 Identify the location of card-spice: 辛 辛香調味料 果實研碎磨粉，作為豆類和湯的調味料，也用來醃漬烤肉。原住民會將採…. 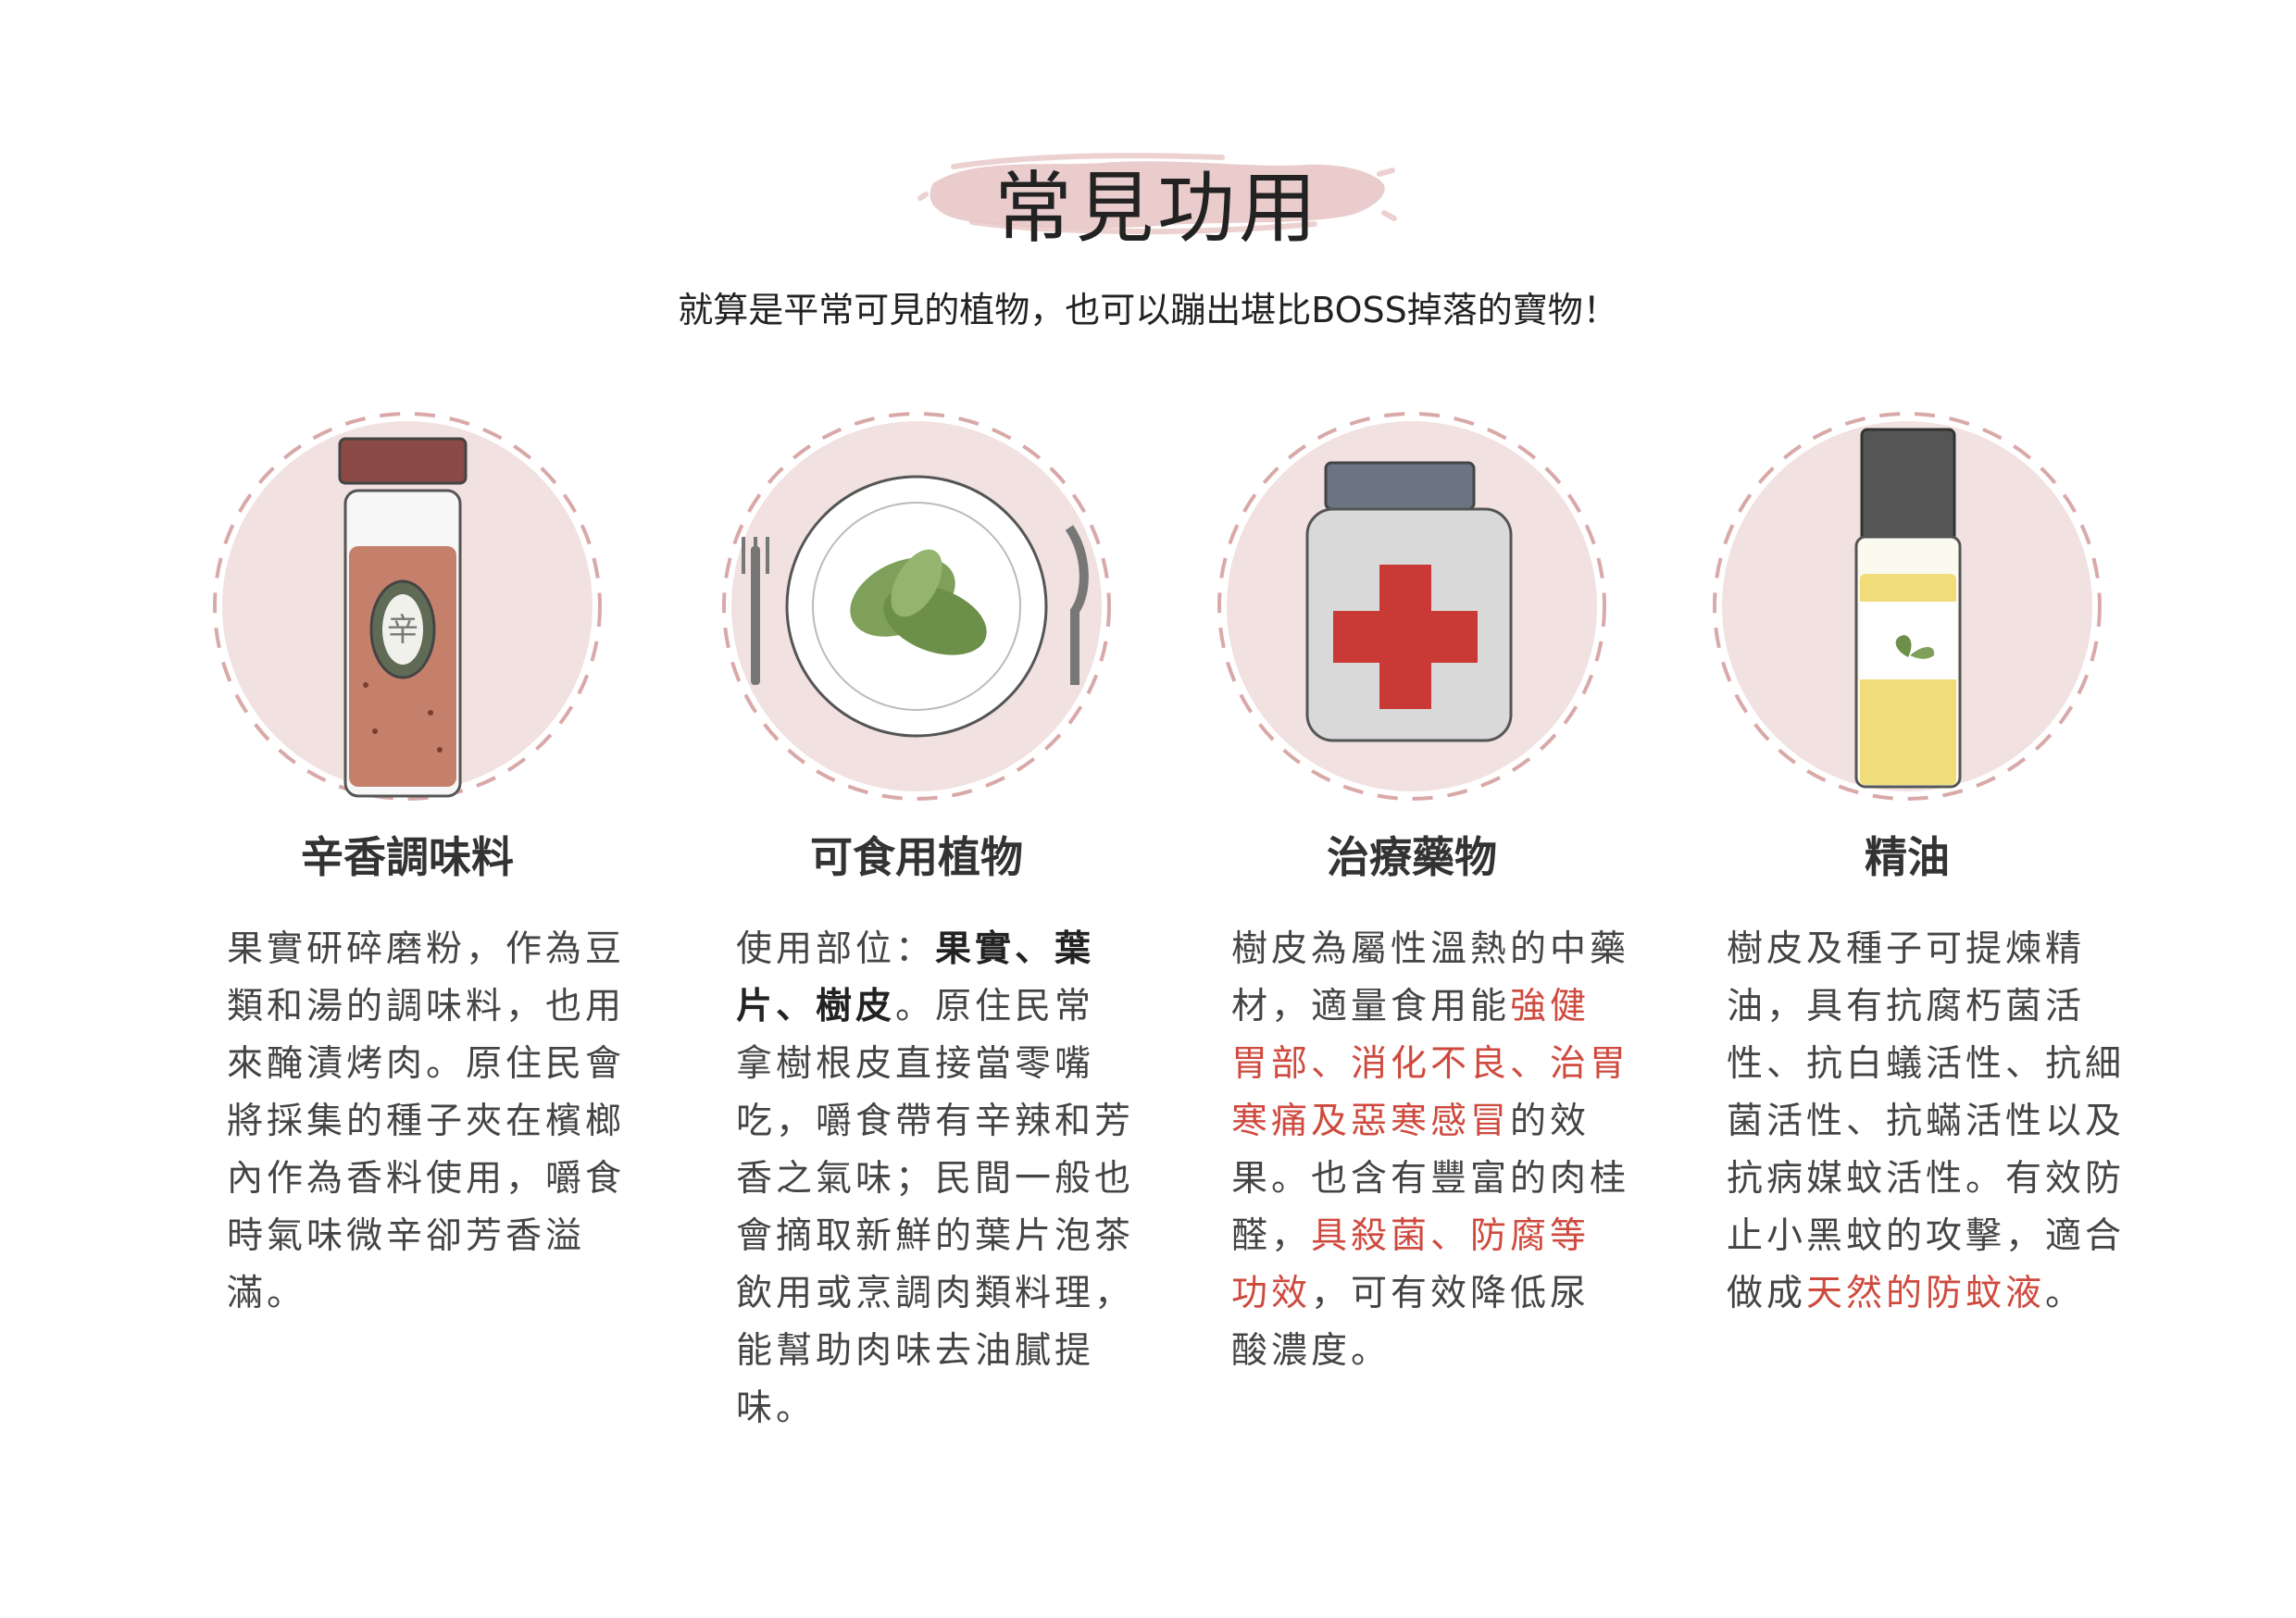
(425, 916).